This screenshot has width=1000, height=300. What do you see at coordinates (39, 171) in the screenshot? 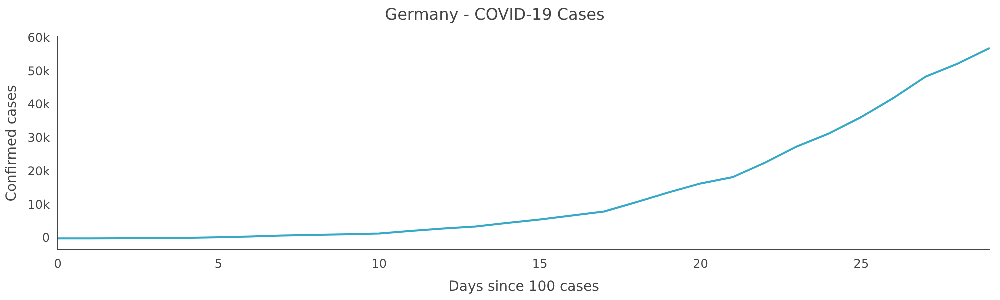
I see `y-tick-label: 20k` at bounding box center [39, 171].